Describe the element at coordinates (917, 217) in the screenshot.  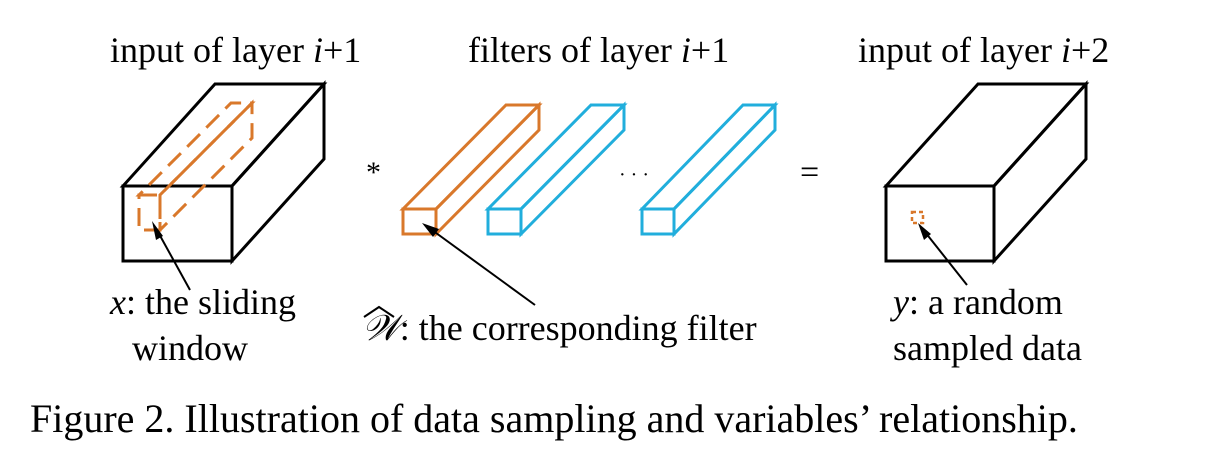
I see `sampled-data-point` at that location.